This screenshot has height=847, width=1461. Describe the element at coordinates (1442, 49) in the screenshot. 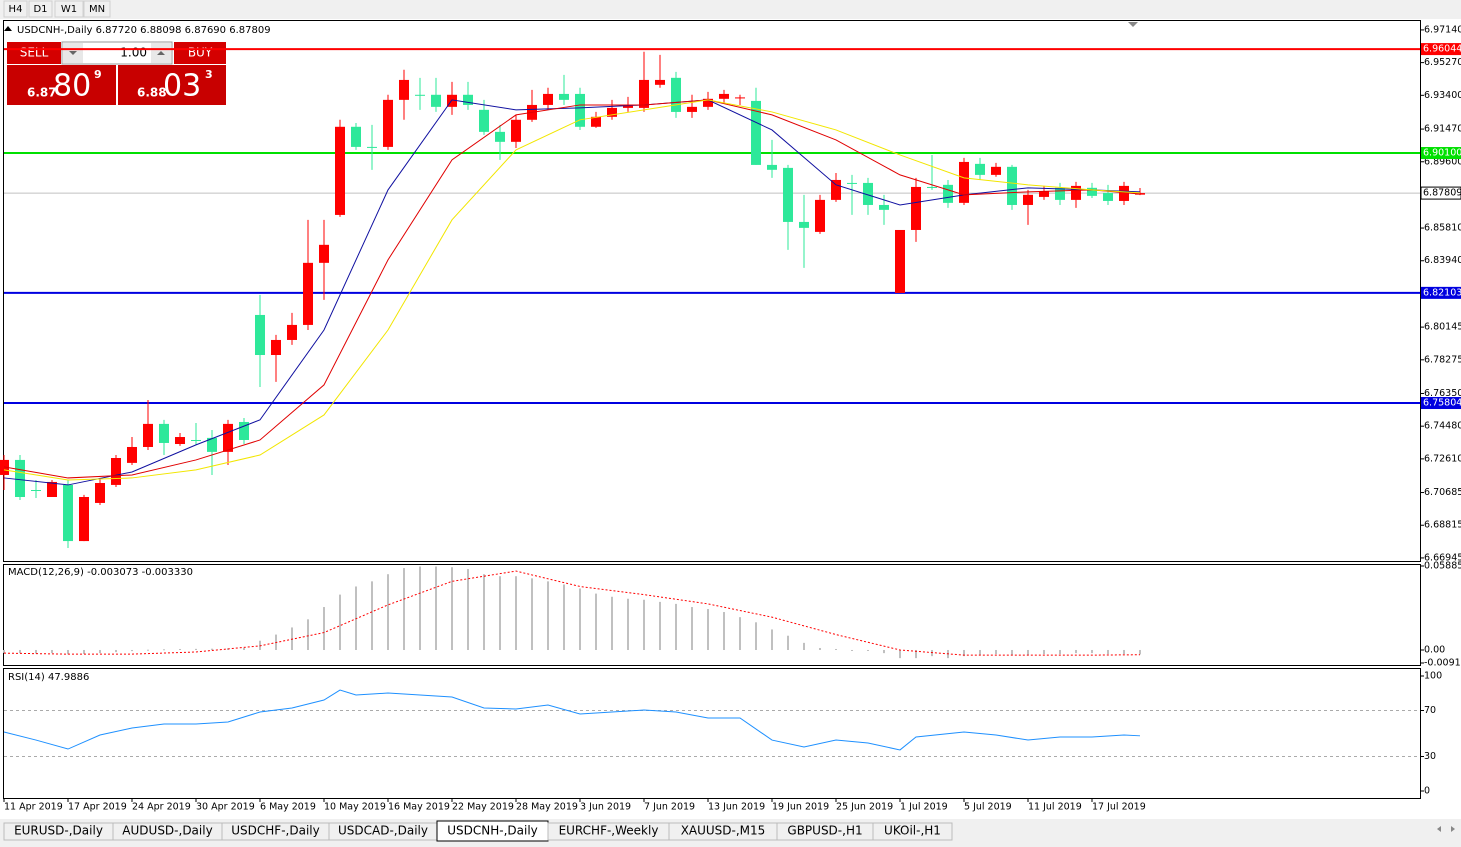

I see `hline-label: 6.96044` at that location.